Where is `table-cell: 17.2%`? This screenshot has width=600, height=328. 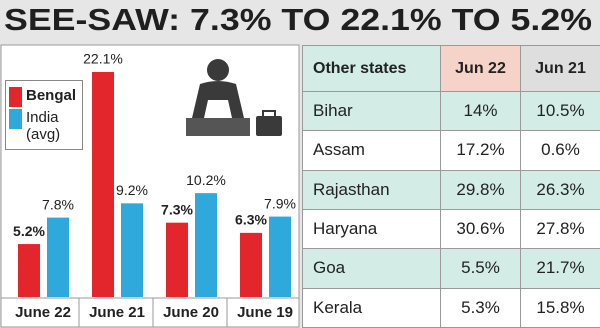
table-cell: 17.2% is located at coordinates (480, 150).